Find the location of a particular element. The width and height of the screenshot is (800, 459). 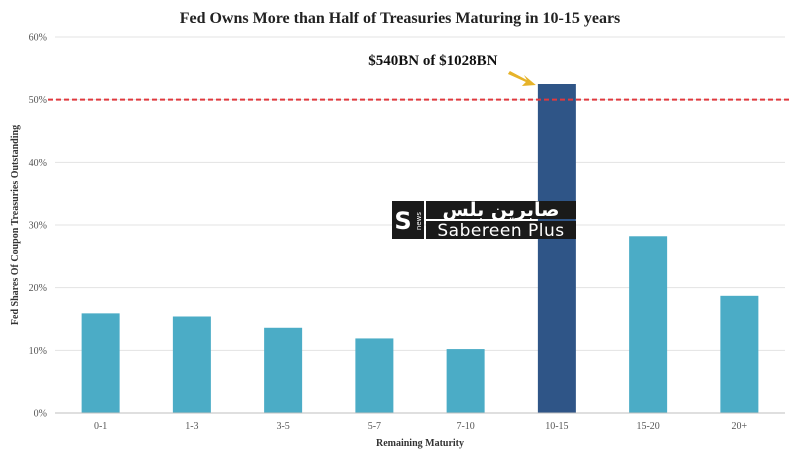

x-tick-label: 5-7 is located at coordinates (374, 426).